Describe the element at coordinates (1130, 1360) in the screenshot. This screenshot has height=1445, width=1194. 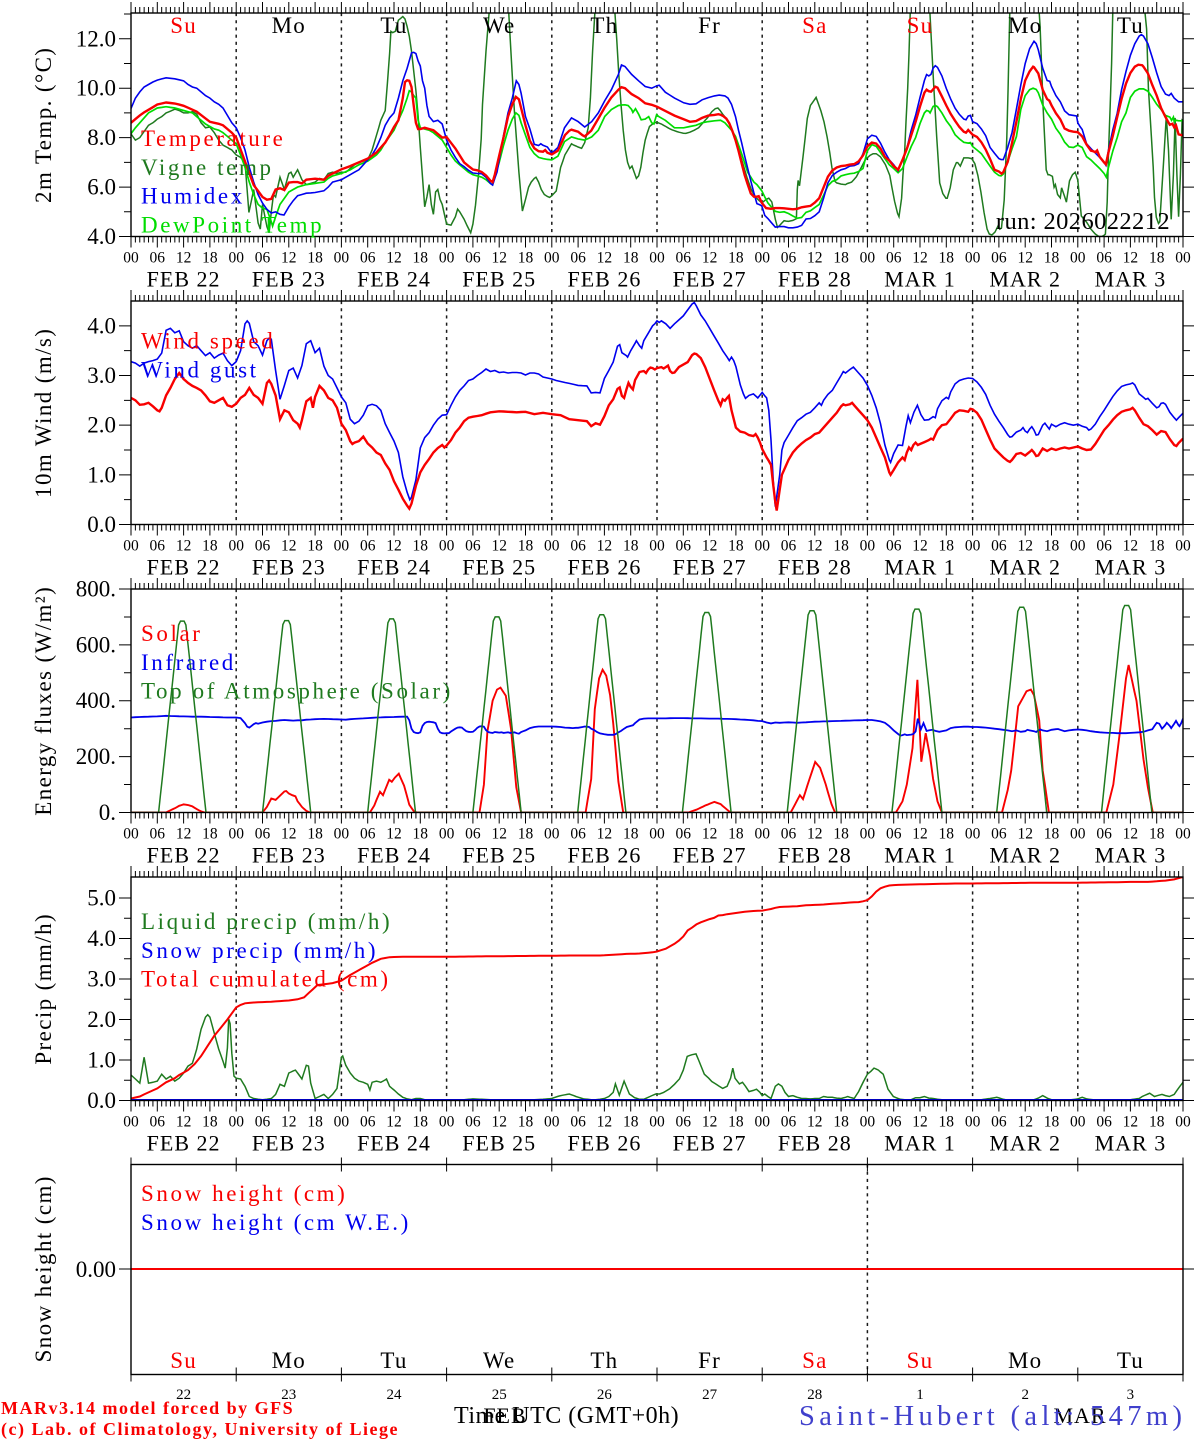
I see `svg-text: Tu` at that location.